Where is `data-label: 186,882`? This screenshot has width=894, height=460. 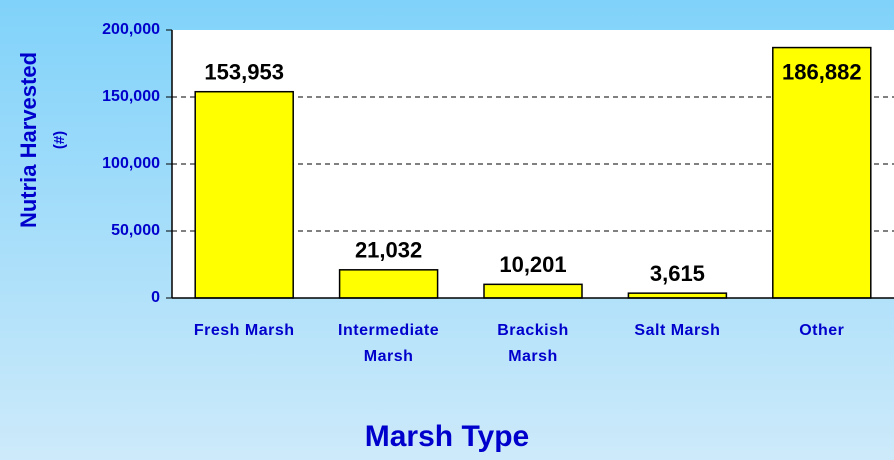 data-label: 186,882 is located at coordinates (822, 71).